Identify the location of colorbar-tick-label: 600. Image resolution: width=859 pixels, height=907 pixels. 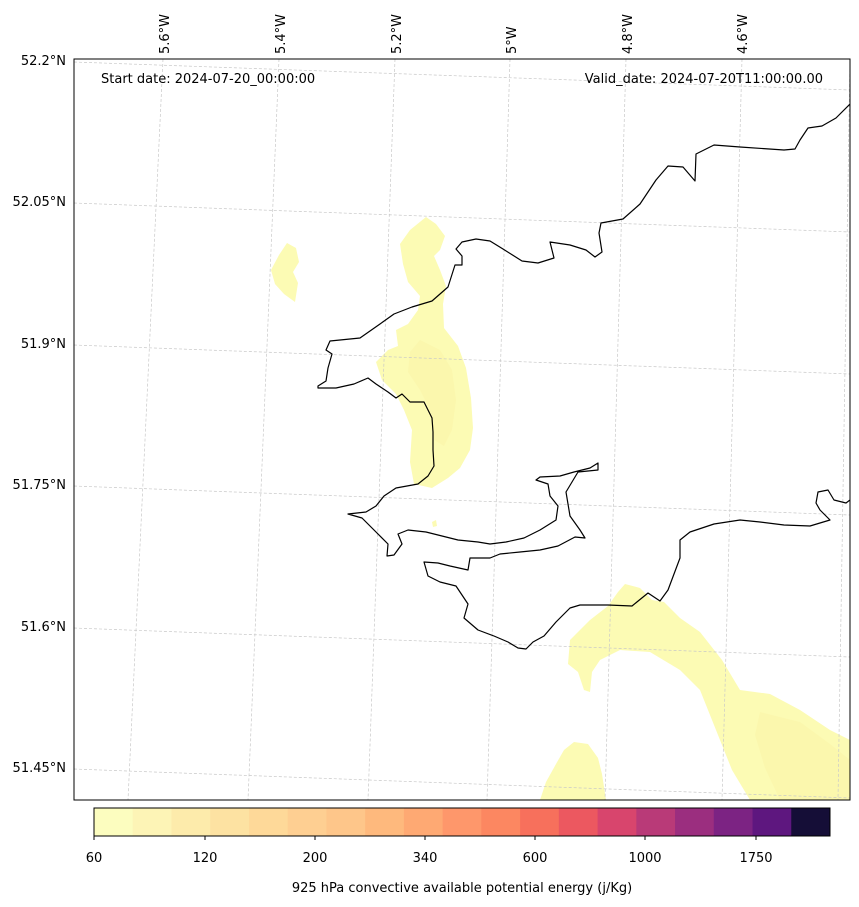
(535, 858).